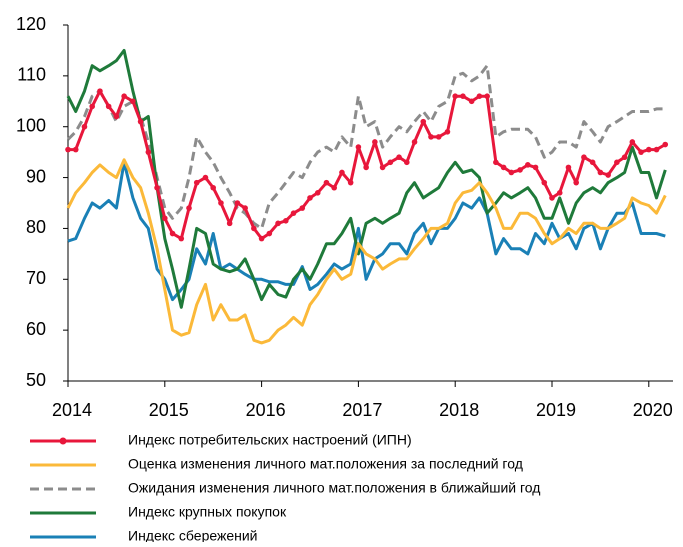 The height and width of the screenshot is (547, 683). Describe the element at coordinates (31, 75) in the screenshot. I see `y-tick-label: 110` at that location.